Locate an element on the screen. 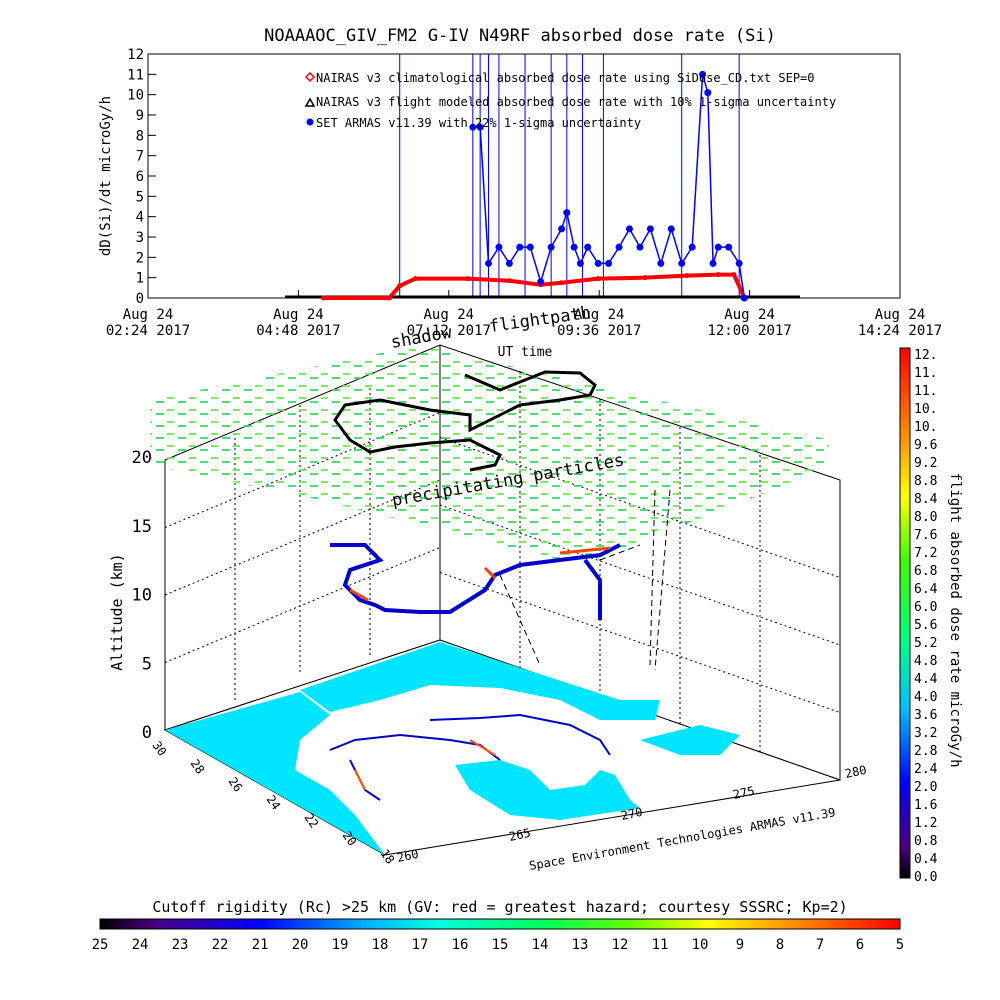 This screenshot has height=1000, width=1000. armas-series is located at coordinates (608, 186).